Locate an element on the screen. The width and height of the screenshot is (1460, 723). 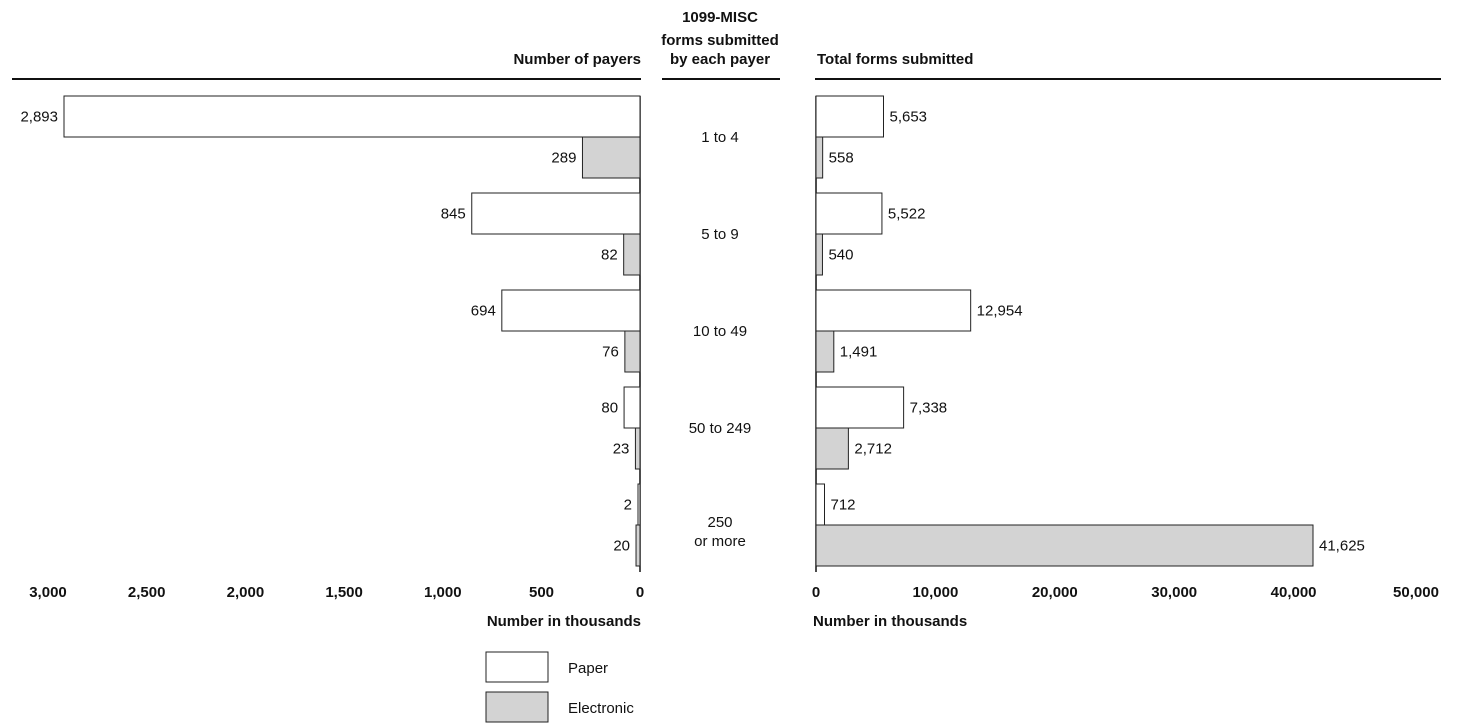
forms-label-electronic-250-or-more: 41,625 is located at coordinates (1342, 546).